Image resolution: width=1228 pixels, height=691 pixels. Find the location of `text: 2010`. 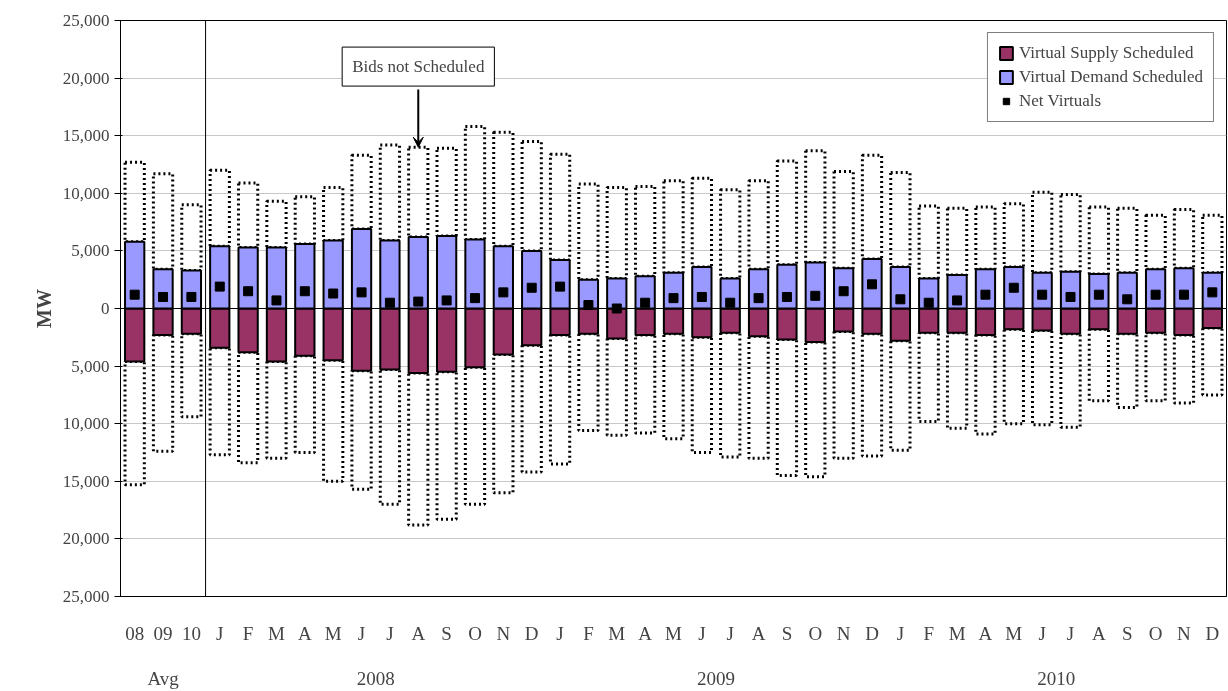

text: 2010 is located at coordinates (1056, 678).